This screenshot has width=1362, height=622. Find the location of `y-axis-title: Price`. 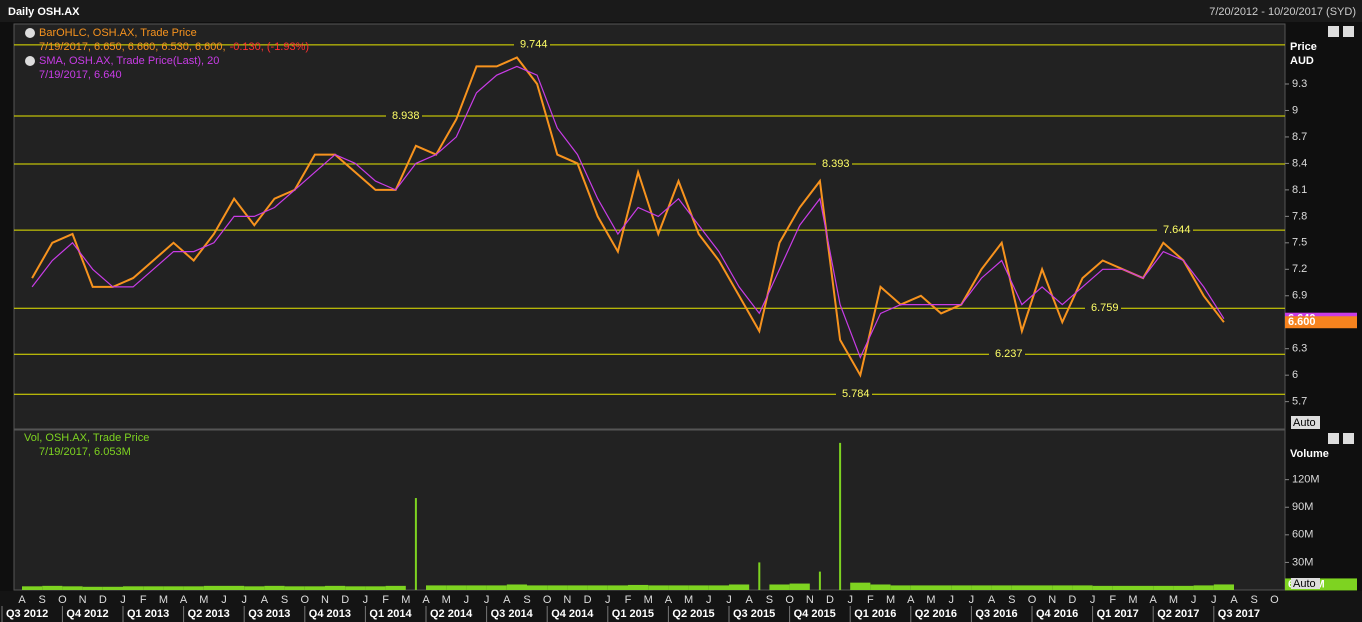

y-axis-title: Price is located at coordinates (1303, 47).